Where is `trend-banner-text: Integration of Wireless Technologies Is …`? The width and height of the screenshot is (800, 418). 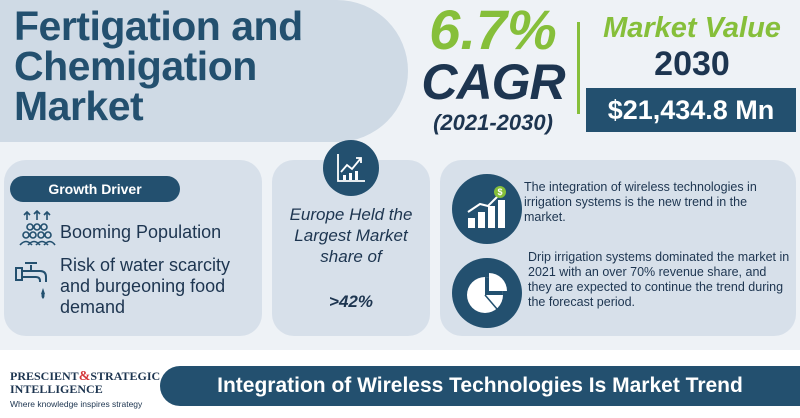
trend-banner-text: Integration of Wireless Technologies Is … is located at coordinates (480, 385).